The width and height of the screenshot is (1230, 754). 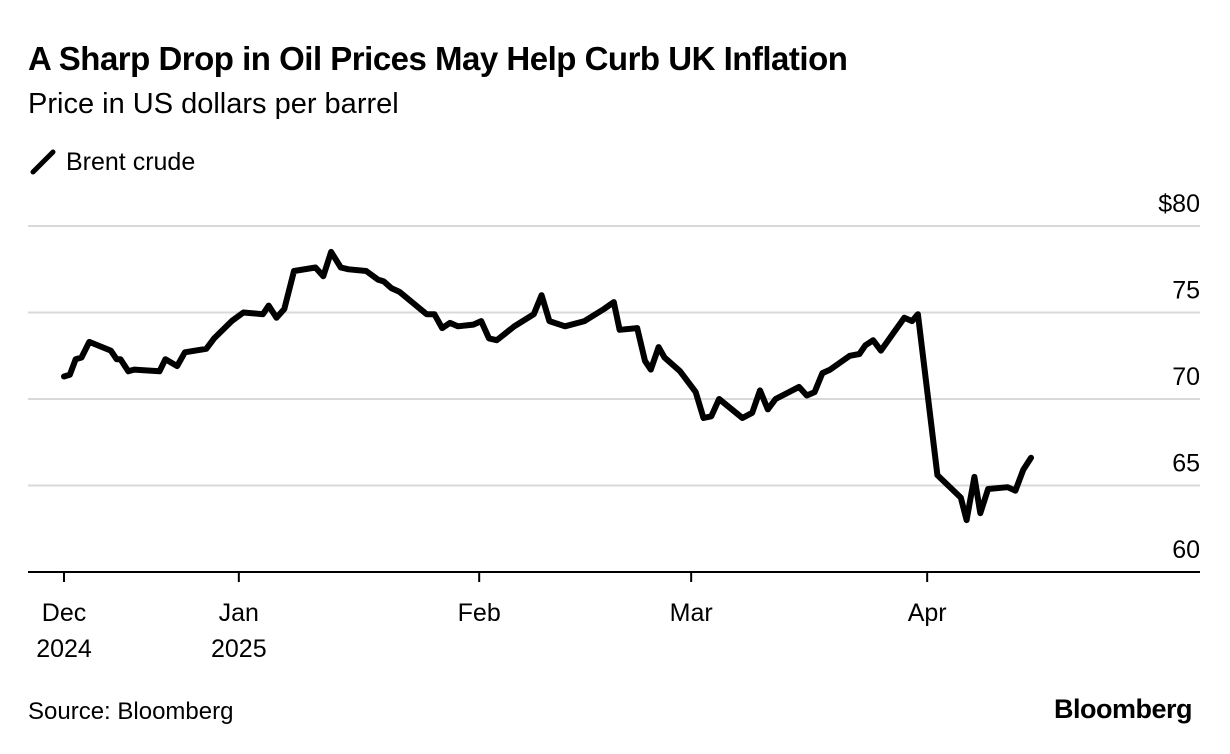 What do you see at coordinates (691, 613) in the screenshot?
I see `x-tick-label-mar: Mar` at bounding box center [691, 613].